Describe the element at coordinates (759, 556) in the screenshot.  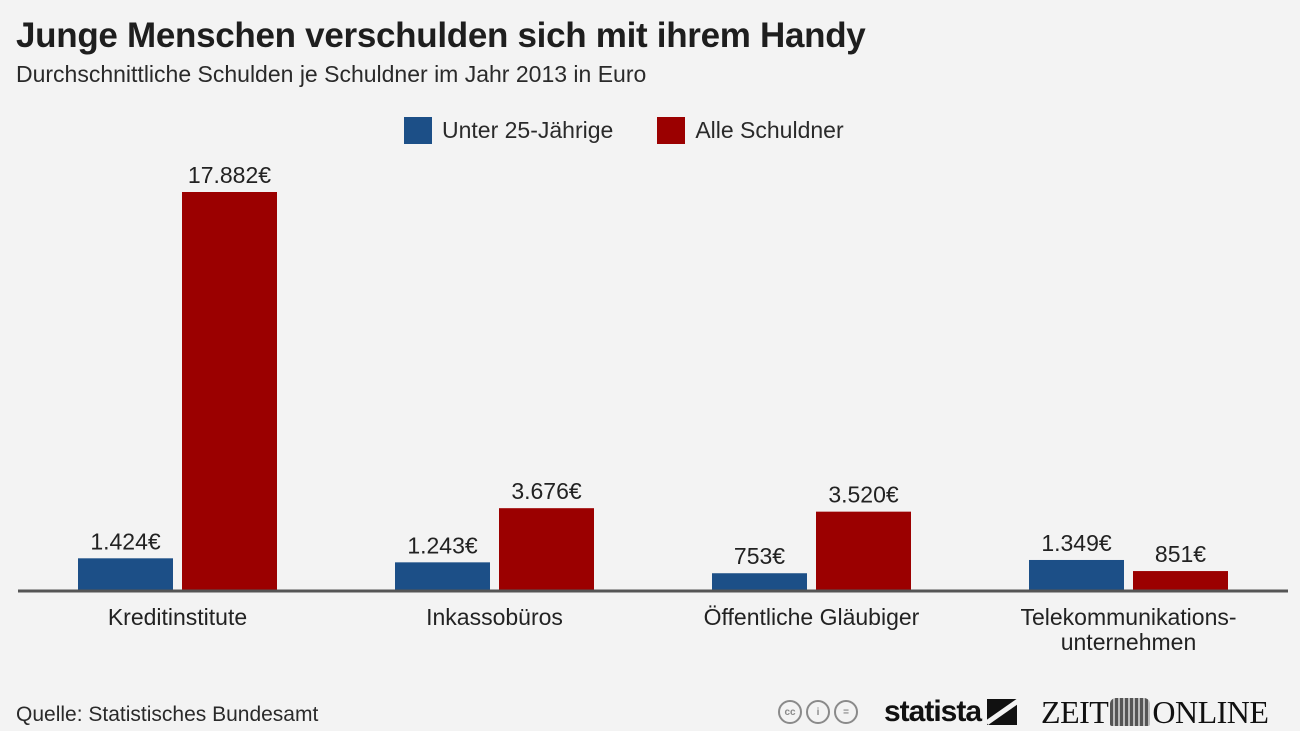
I see `data-label: 753€` at that location.